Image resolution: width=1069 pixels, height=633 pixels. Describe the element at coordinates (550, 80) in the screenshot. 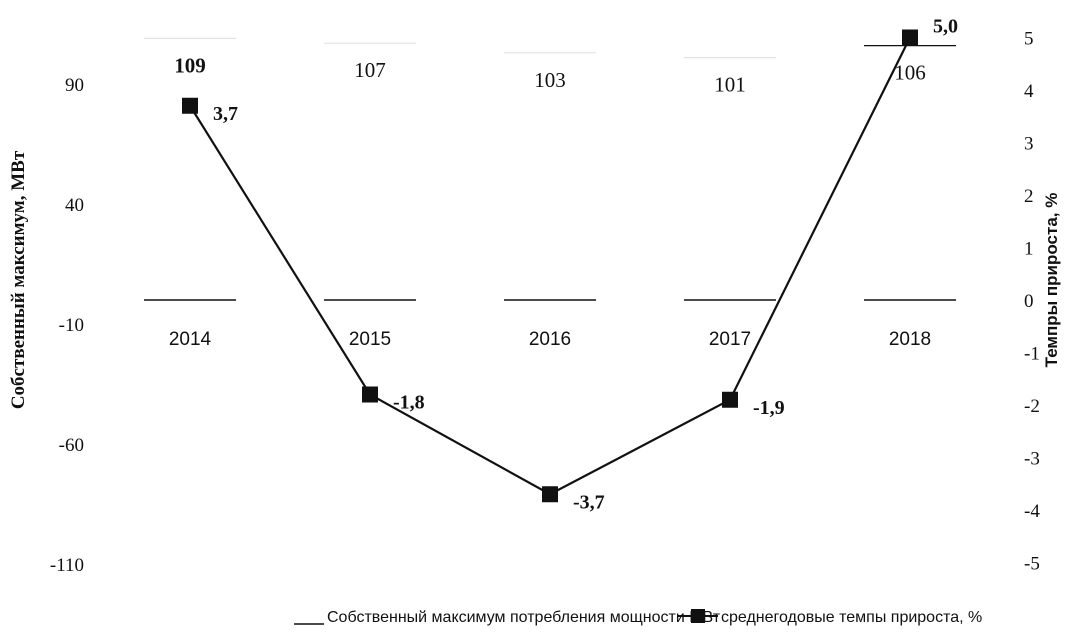

I see `power-max-value-label: 103` at that location.